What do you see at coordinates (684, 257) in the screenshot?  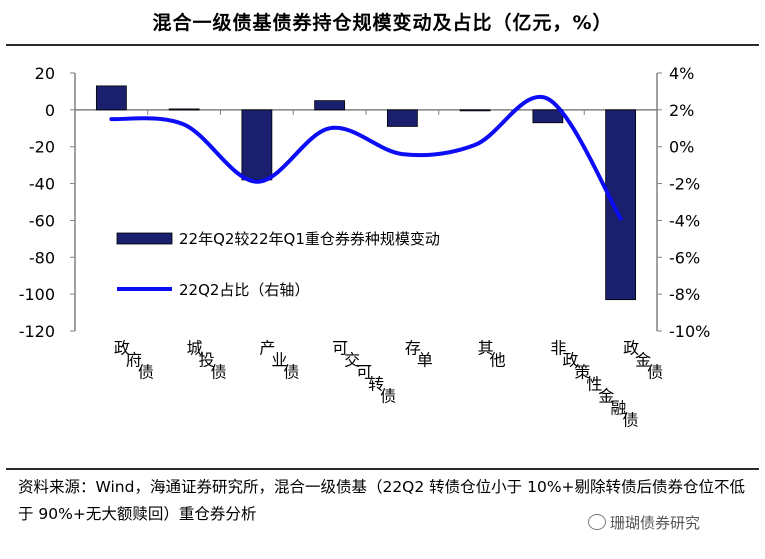 I see `right-tick-label: -6%` at bounding box center [684, 257].